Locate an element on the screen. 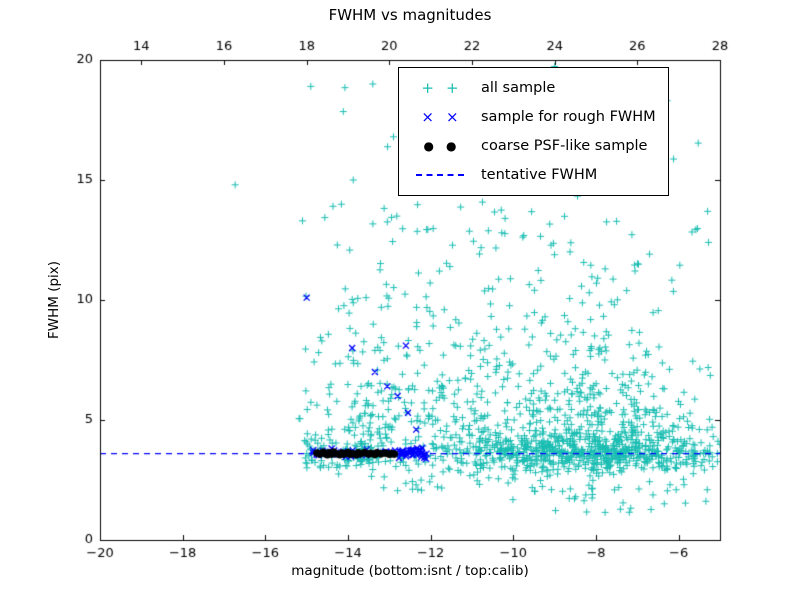 This screenshot has height=600, width=800. legend-item-all-sample: + + all sample is located at coordinates (533, 88).